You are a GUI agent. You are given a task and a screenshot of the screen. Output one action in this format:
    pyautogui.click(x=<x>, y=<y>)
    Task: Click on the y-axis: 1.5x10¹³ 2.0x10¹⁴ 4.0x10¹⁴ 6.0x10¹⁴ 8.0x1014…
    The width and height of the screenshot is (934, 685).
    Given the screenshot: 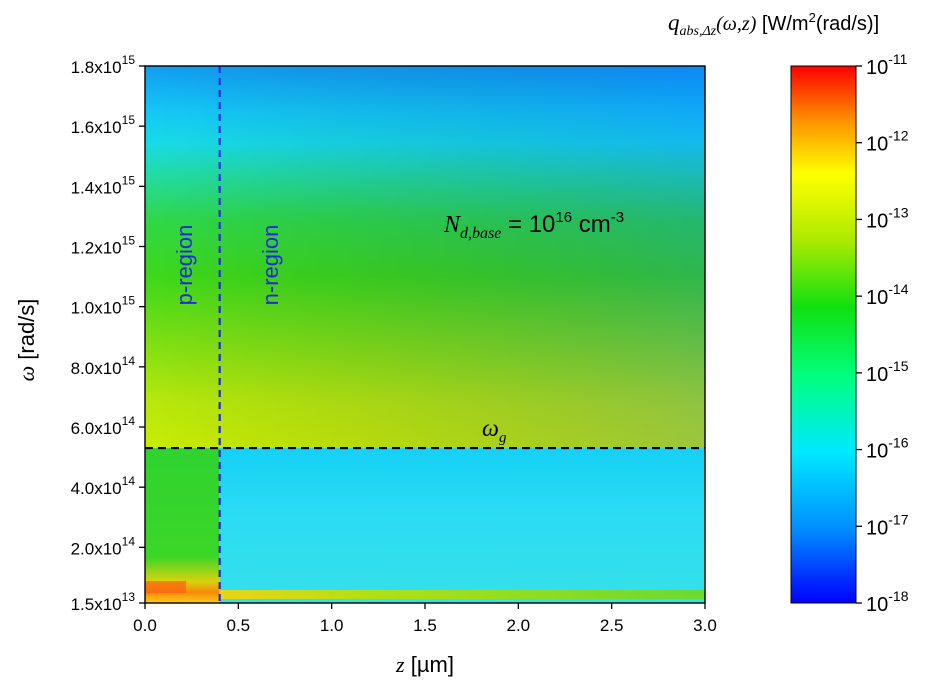 What is the action you would take?
    pyautogui.click(x=108, y=333)
    